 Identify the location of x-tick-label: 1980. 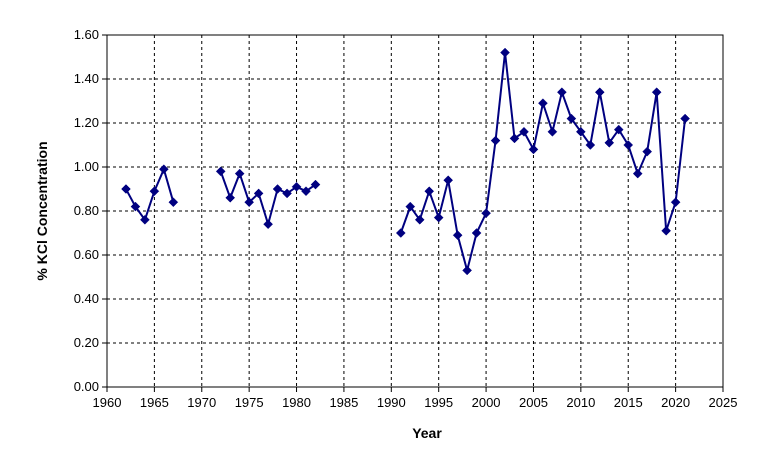
(296, 402).